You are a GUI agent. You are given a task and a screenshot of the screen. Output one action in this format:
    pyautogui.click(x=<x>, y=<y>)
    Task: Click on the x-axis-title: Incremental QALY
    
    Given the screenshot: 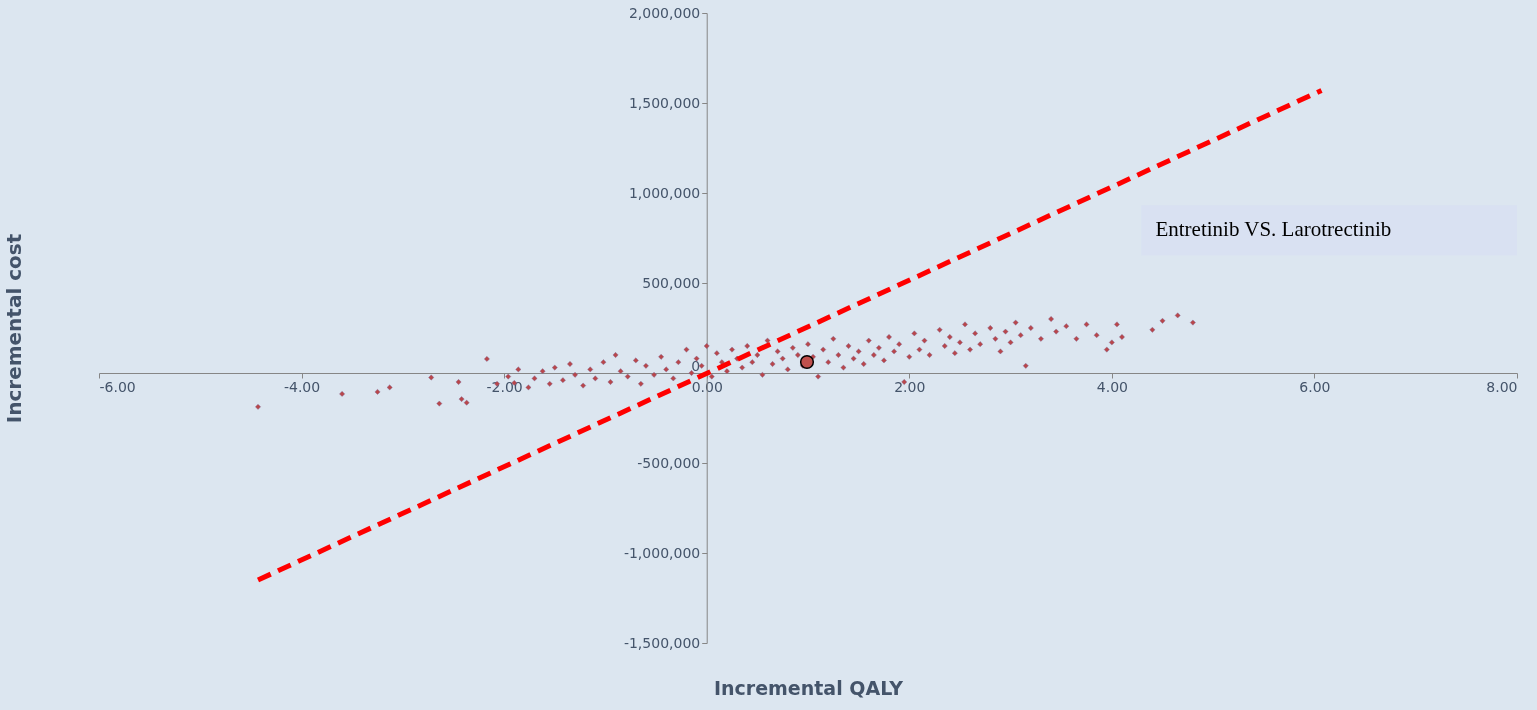 What is the action you would take?
    pyautogui.click(x=808, y=687)
    